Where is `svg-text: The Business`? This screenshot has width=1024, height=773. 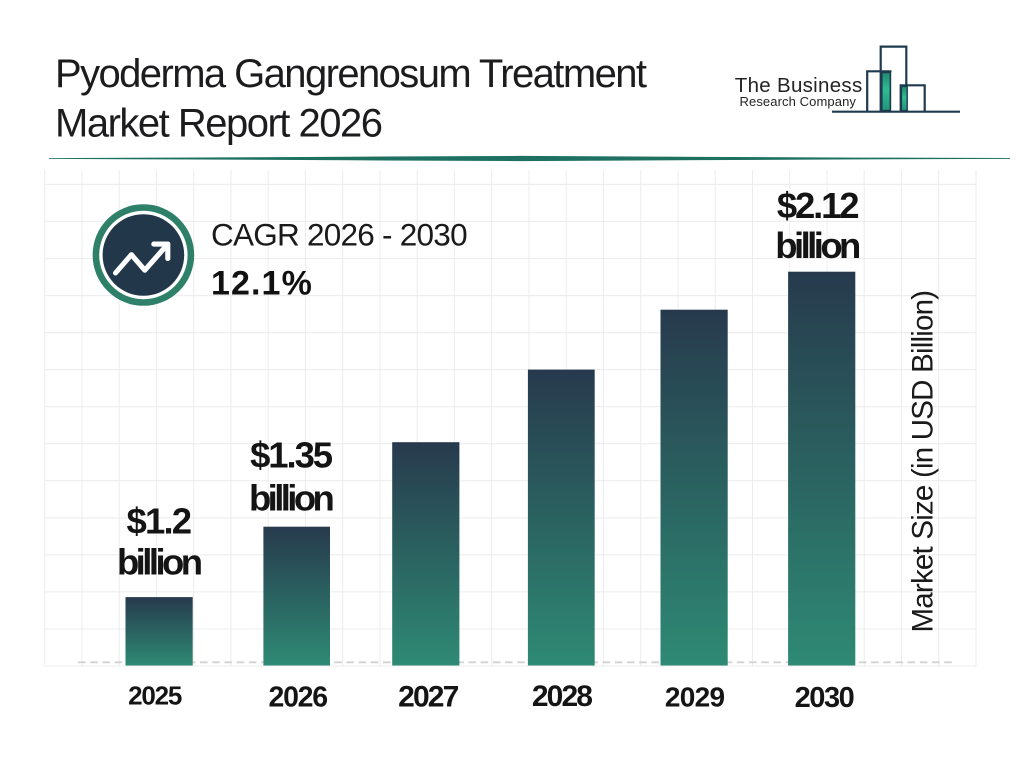
svg-text: The Business is located at coordinates (798, 85).